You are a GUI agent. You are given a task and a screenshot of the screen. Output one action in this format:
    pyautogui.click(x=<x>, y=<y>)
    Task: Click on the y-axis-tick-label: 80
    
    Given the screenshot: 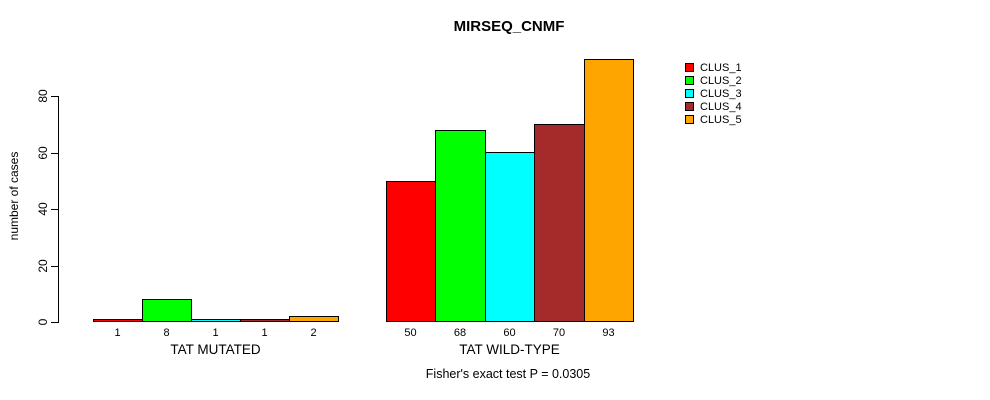 What is the action you would take?
    pyautogui.click(x=43, y=96)
    